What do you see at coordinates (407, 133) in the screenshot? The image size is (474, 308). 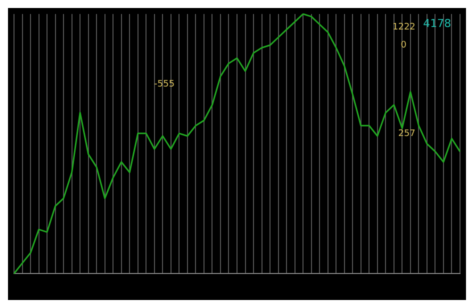 I see `annotation: 257` at bounding box center [407, 133].